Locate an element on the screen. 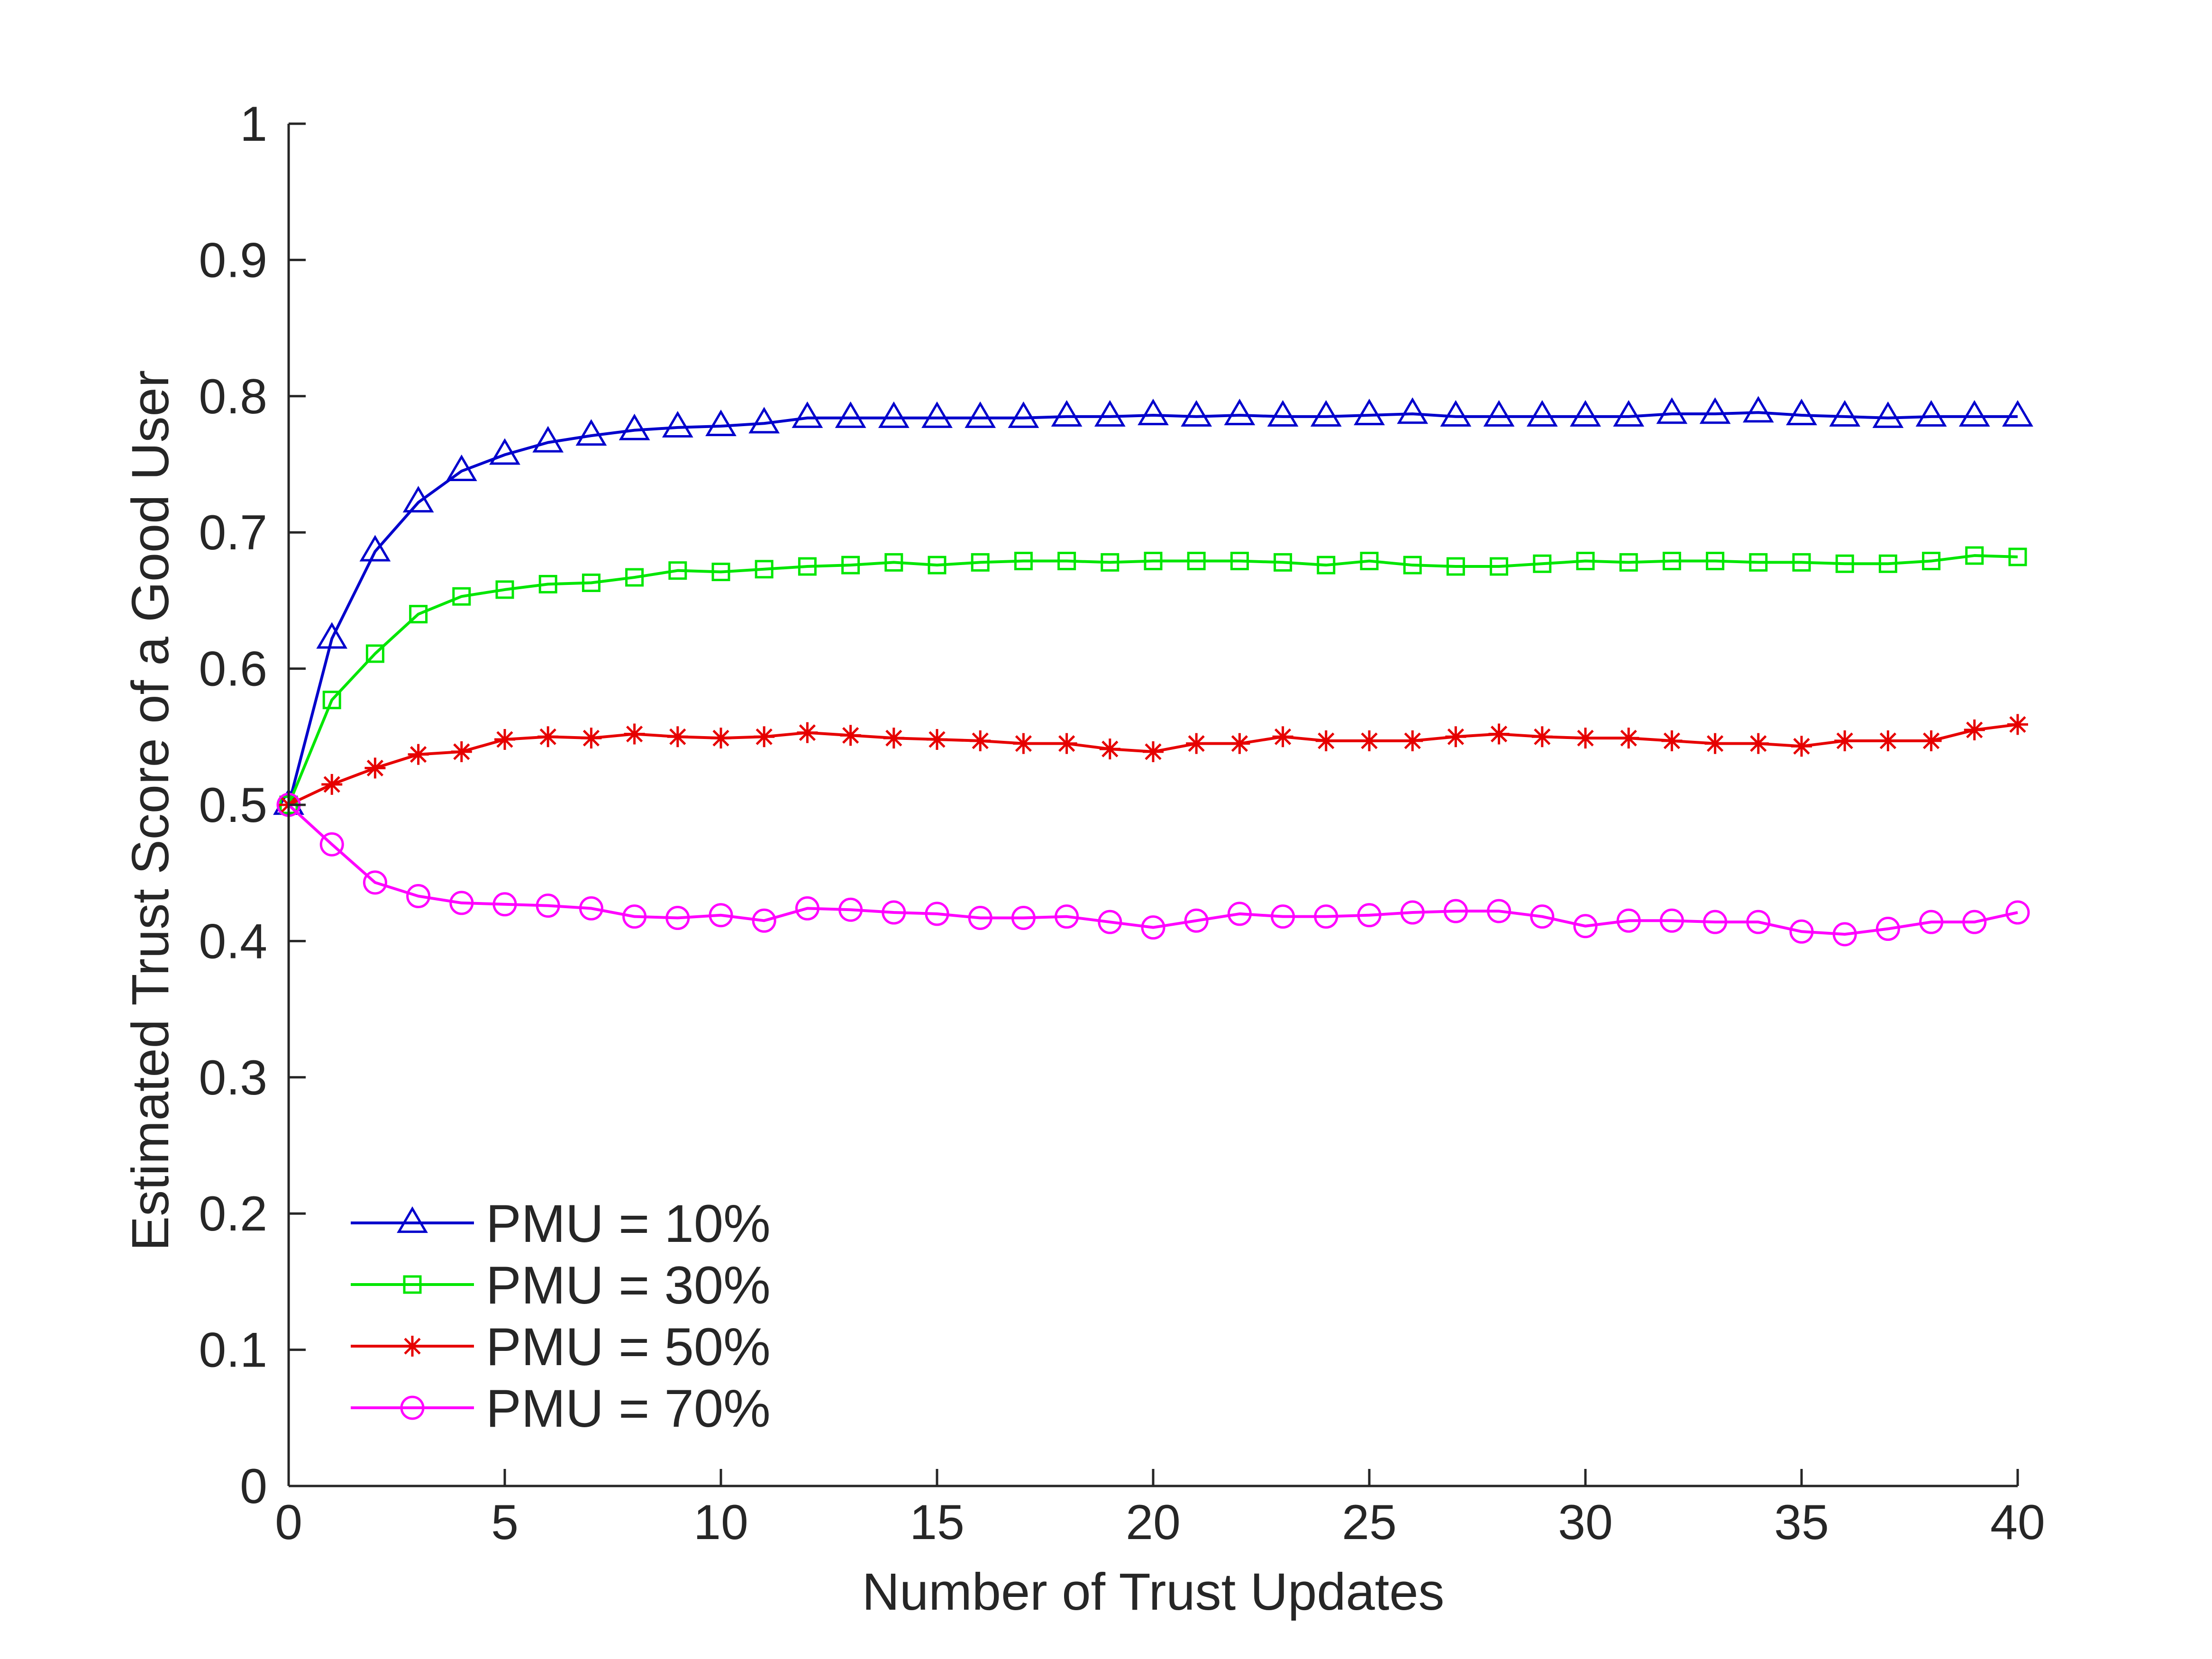  legend-marker-star is located at coordinates (412, 1346).